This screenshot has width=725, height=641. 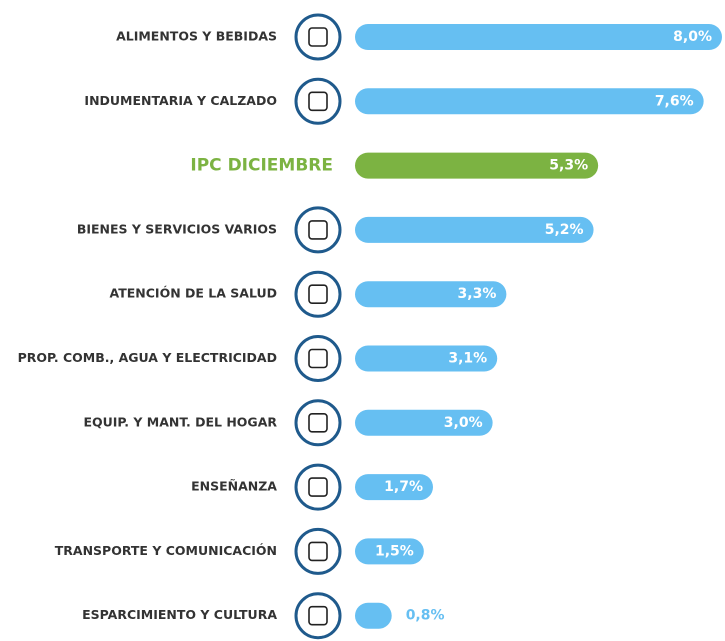 I want to click on value-label: 3,0%, so click(x=463, y=423).